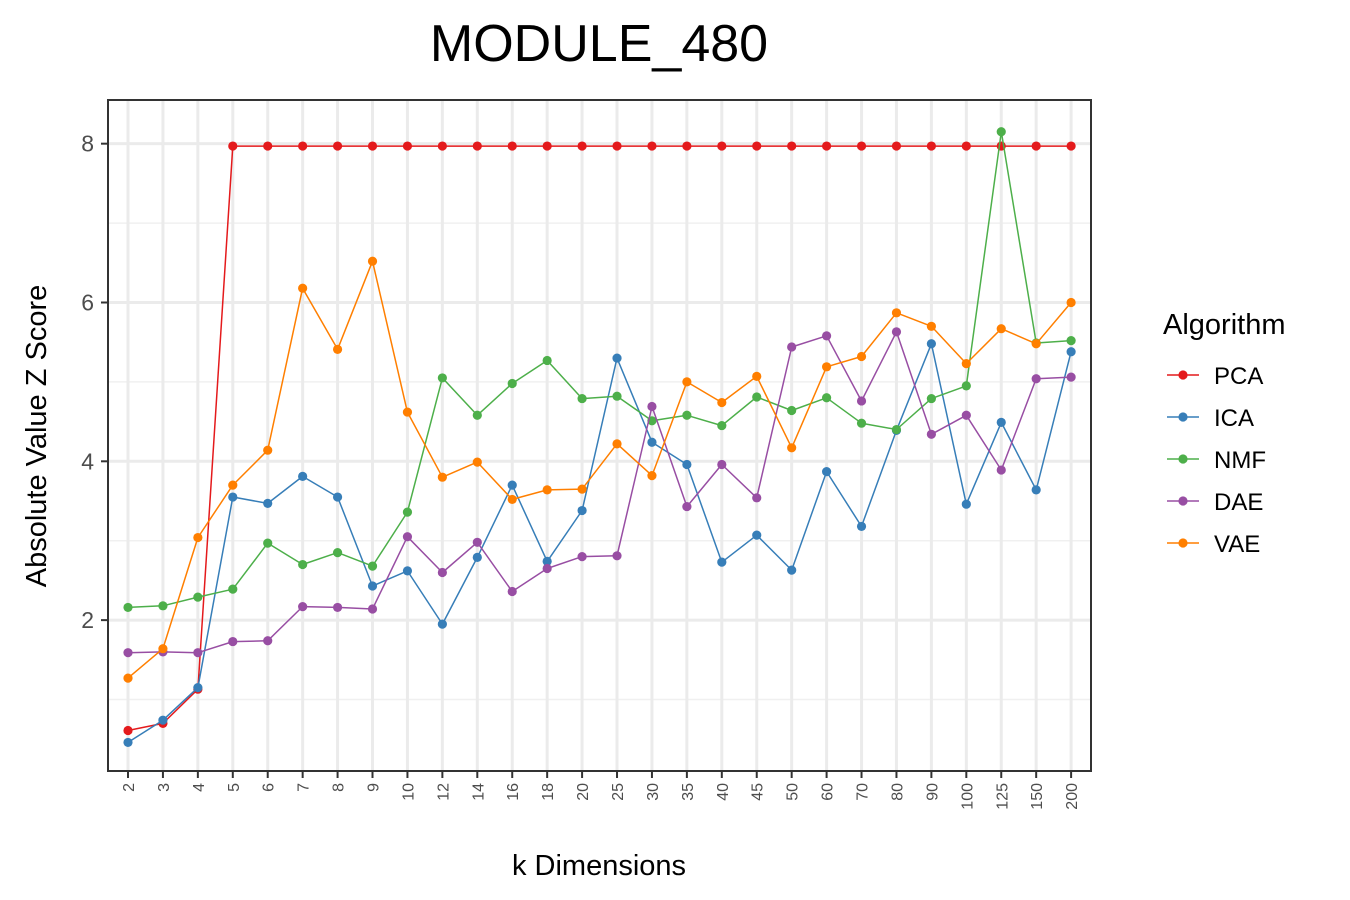  I want to click on legend-label: ICA, so click(1234, 418).